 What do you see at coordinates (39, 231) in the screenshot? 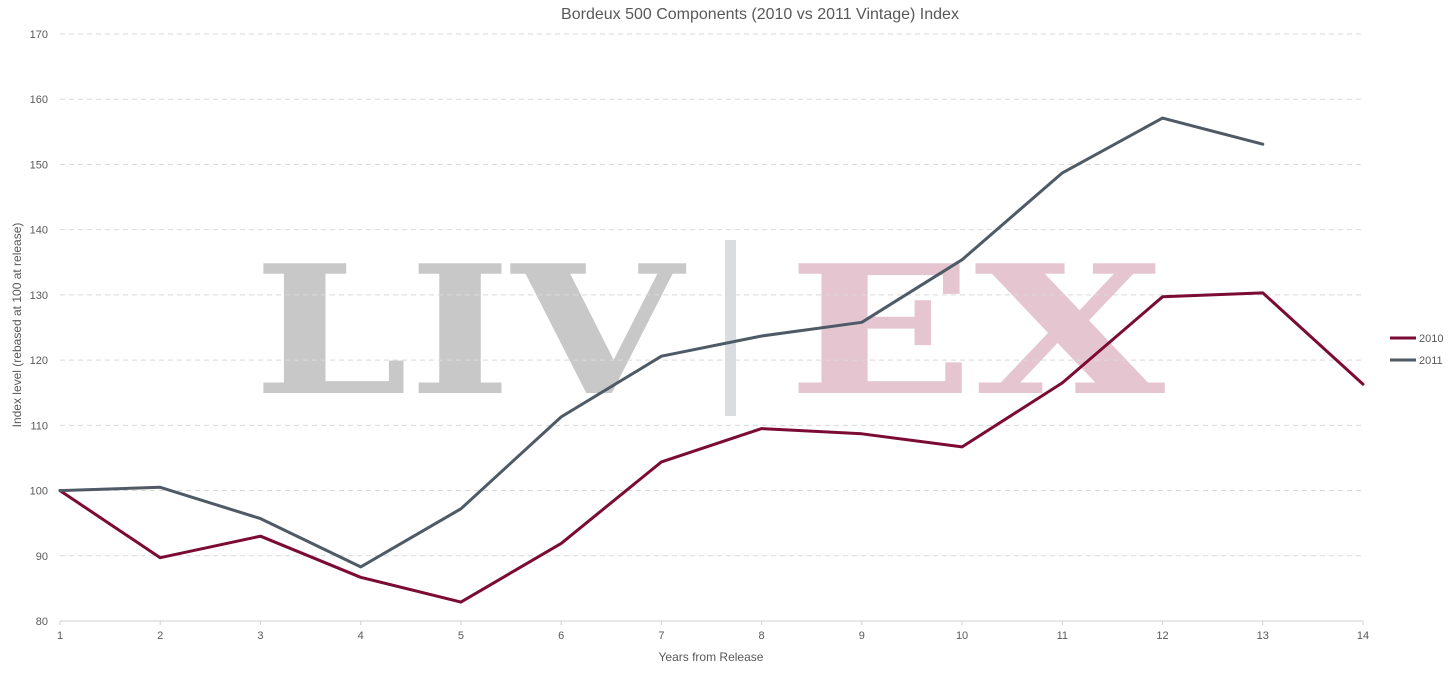
I see `y-tick-label: 140` at bounding box center [39, 231].